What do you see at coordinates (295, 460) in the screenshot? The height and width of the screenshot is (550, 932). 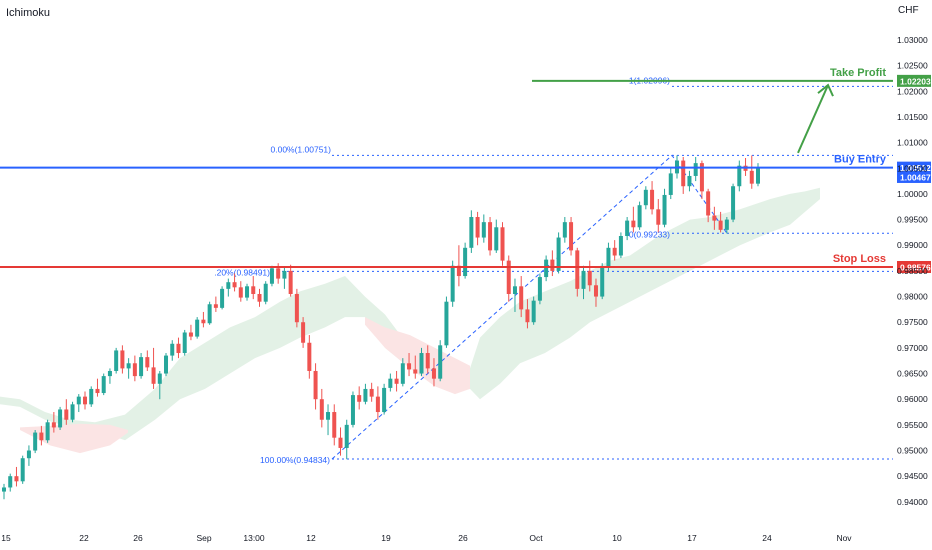 I see `fib-label: 100.00%(0.94834)` at bounding box center [295, 460].